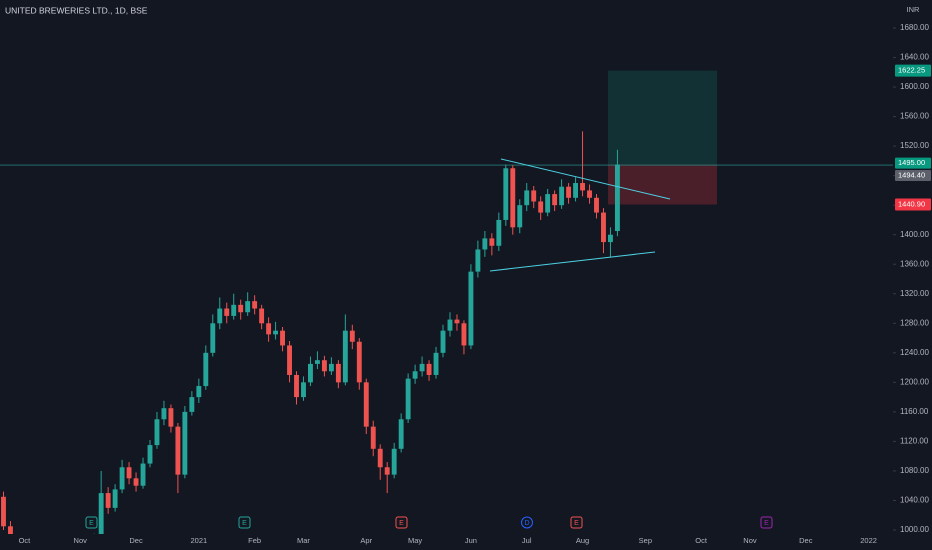 The height and width of the screenshot is (550, 932). I want to click on y-tick-label: 1320.00, so click(914, 293).